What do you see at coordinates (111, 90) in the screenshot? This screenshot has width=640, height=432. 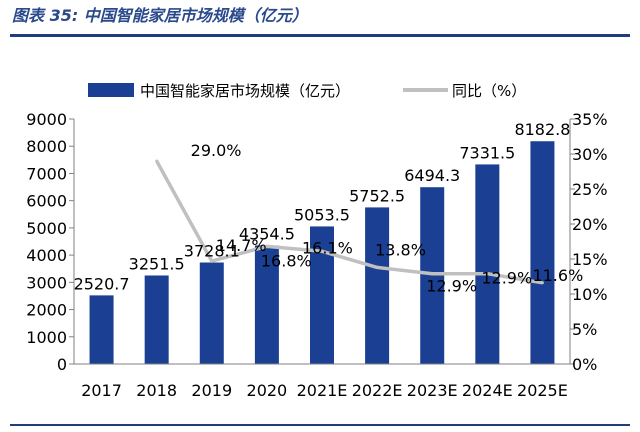 I see `legend-swatch-bar` at bounding box center [111, 90].